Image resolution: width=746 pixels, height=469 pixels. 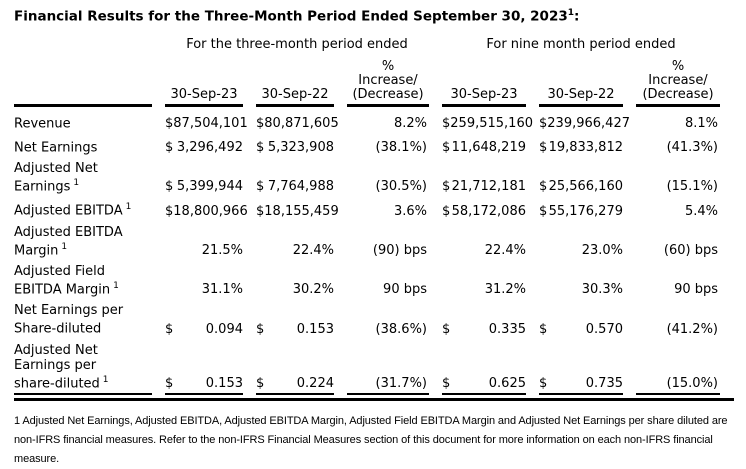 What do you see at coordinates (507, 384) in the screenshot?
I see `amount: 0.625` at bounding box center [507, 384].